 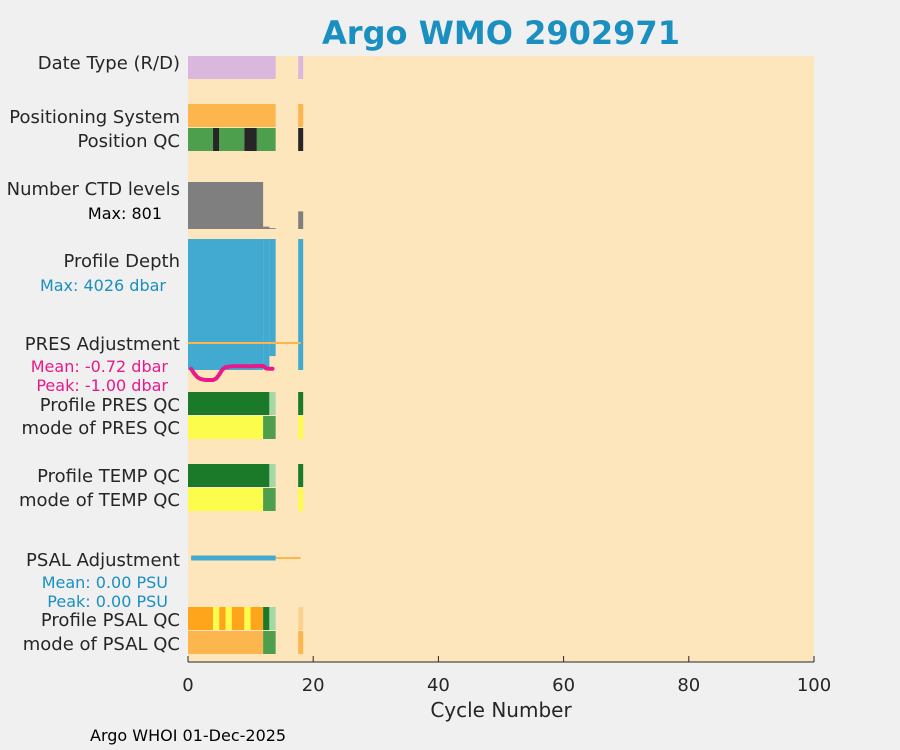 What do you see at coordinates (501, 710) in the screenshot?
I see `x-axis-label: Cycle Number` at bounding box center [501, 710].